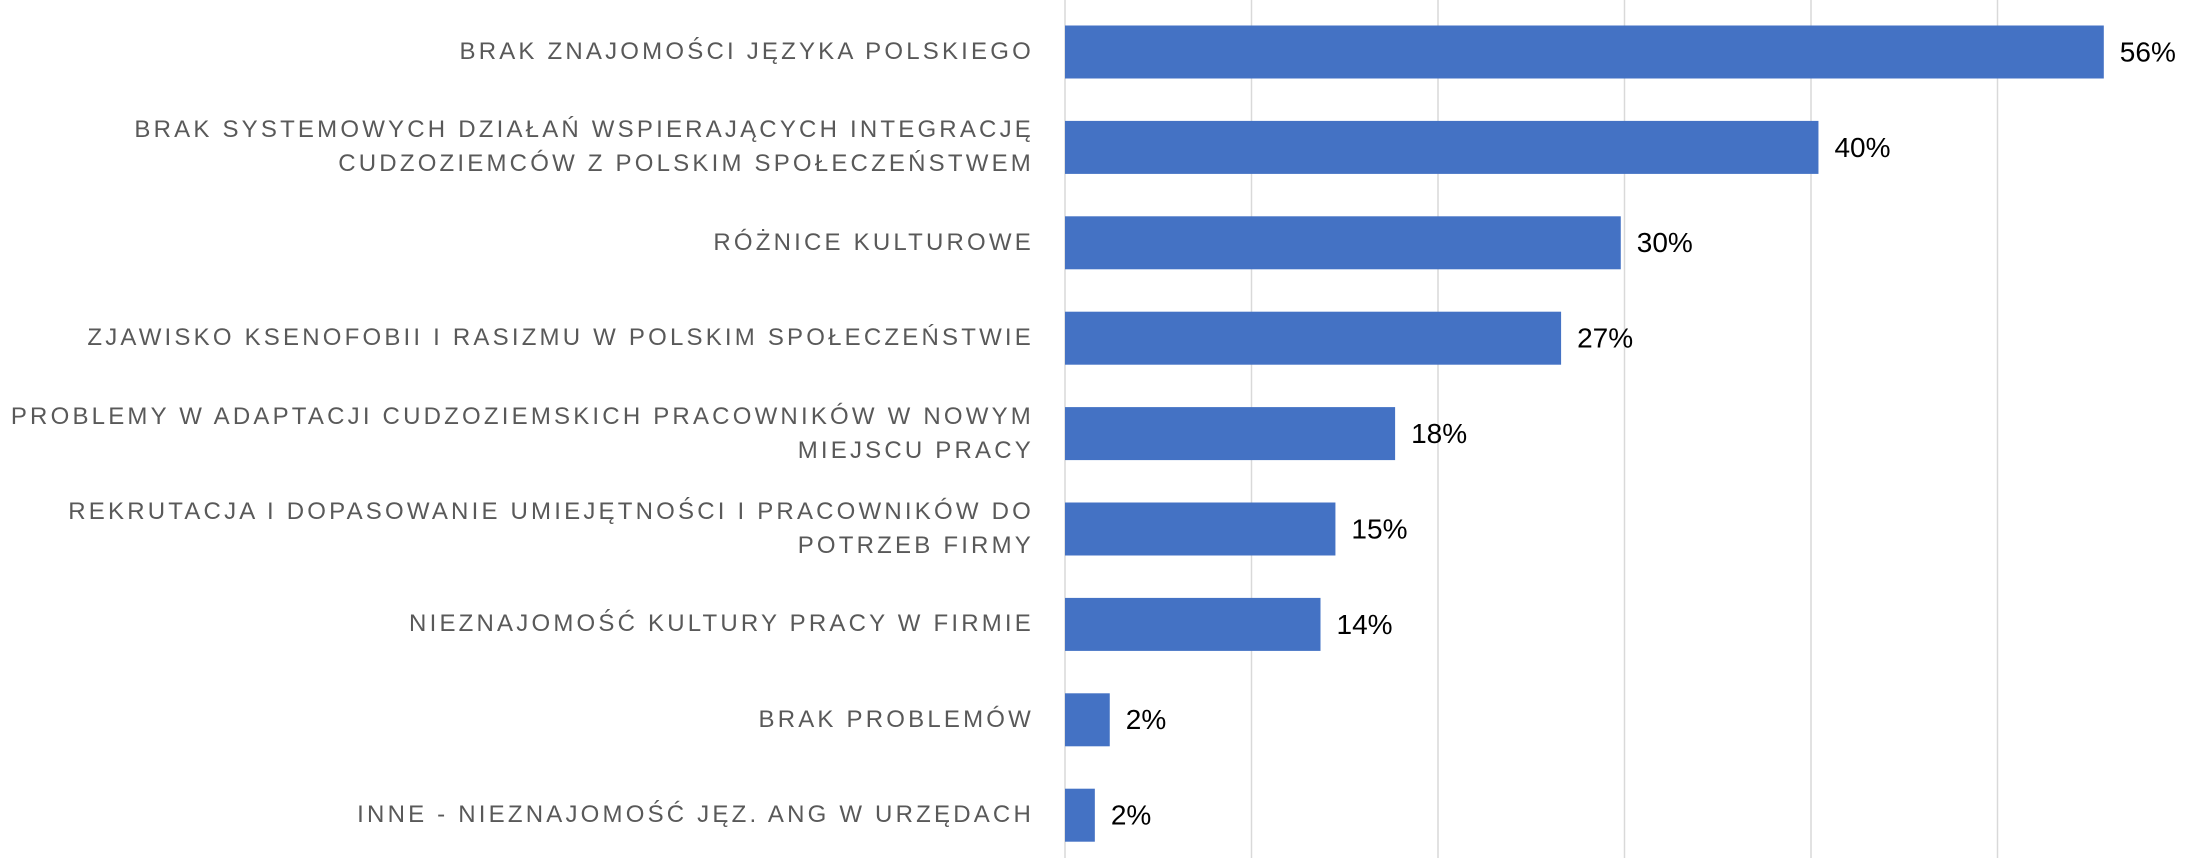  What do you see at coordinates (746, 51) in the screenshot?
I see `category-label: BRAK ZNAJOMOŚCI JĘZYKA POLSKIEGO` at bounding box center [746, 51].